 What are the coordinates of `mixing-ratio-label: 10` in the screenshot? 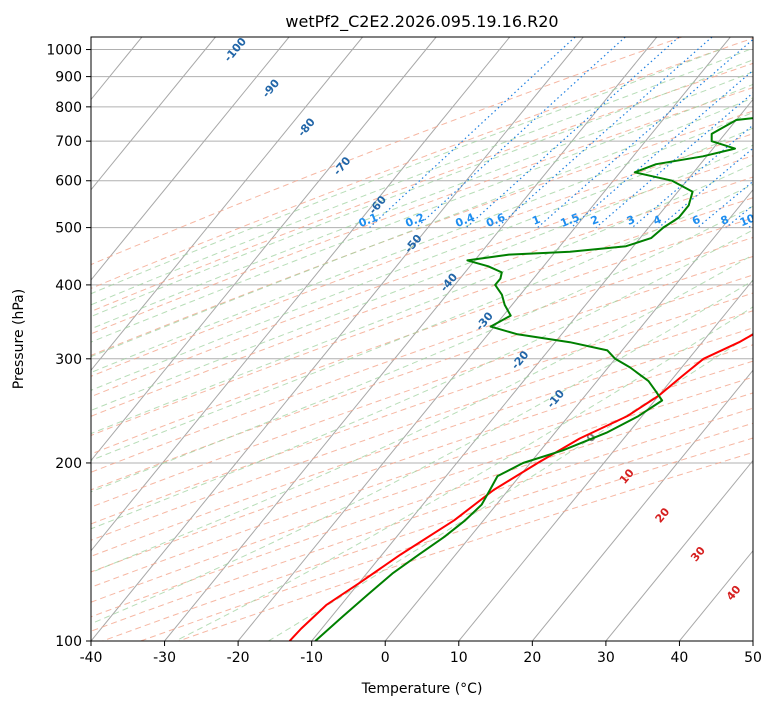 It's located at (747, 220).